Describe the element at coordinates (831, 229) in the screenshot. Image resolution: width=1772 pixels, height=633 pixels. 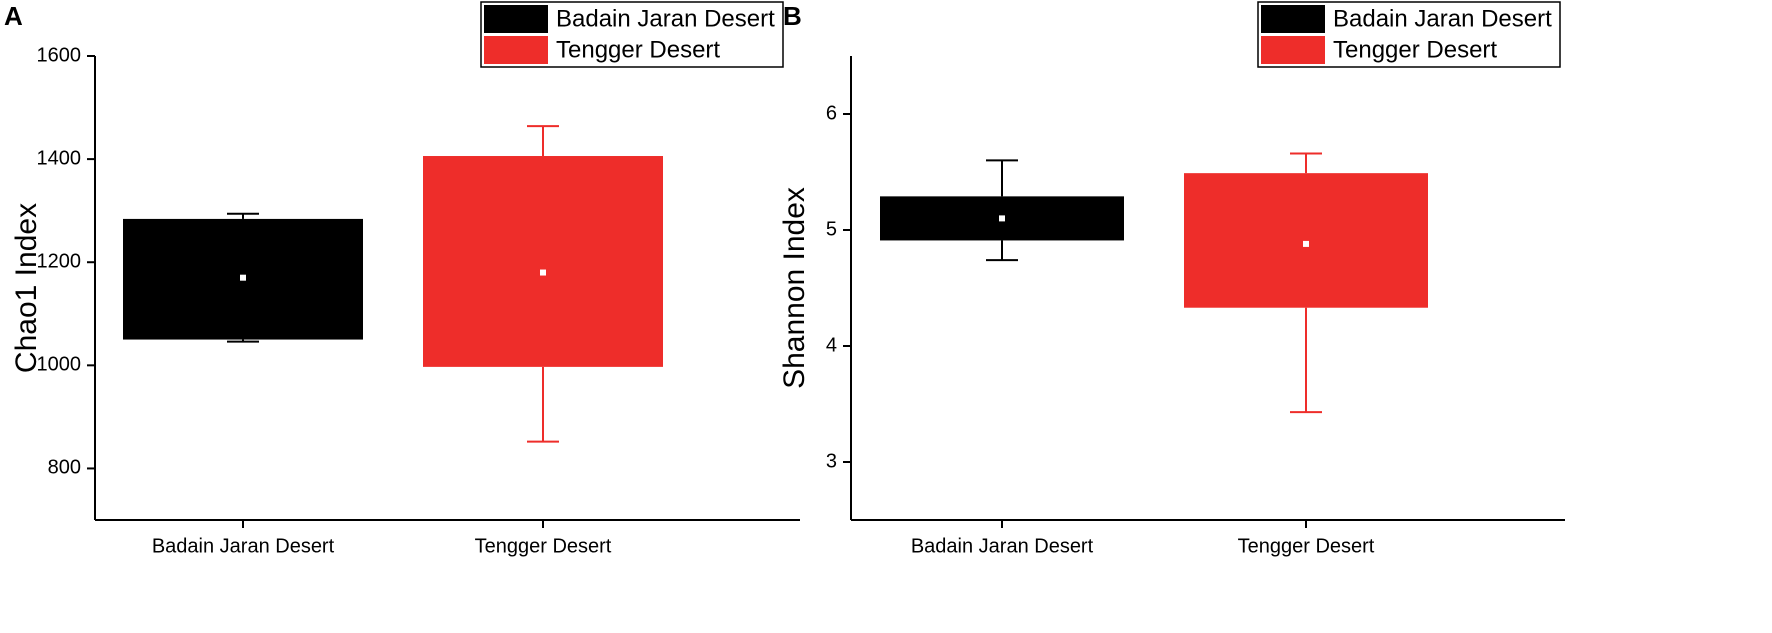
I see `y-tick-label: 5` at that location.